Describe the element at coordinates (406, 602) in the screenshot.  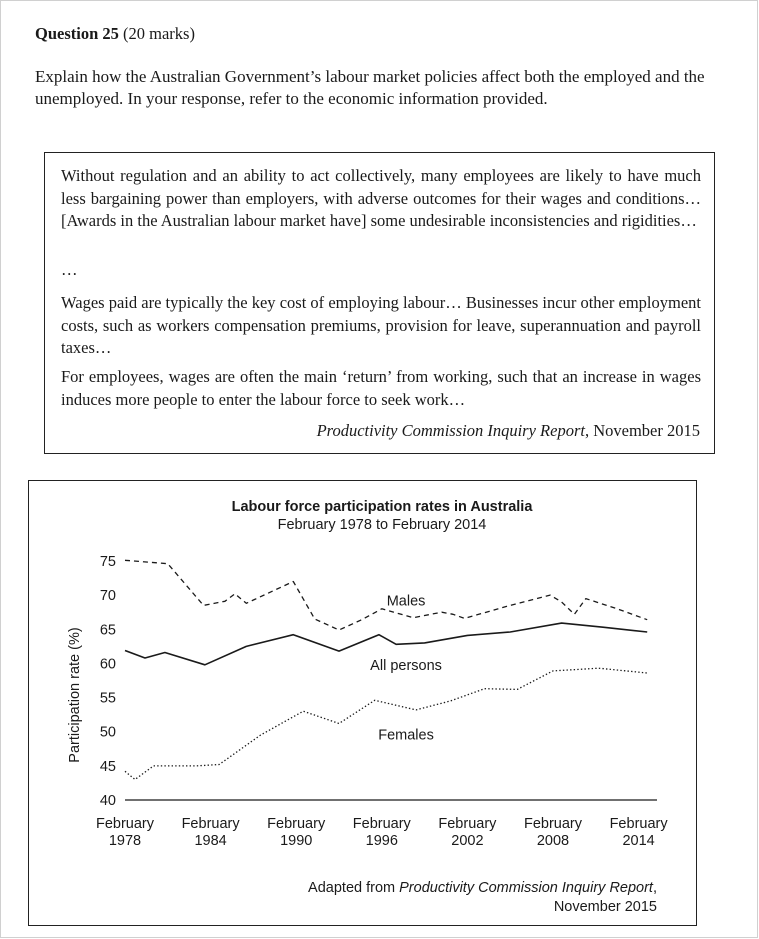
I see `series-annotation: Males` at that location.